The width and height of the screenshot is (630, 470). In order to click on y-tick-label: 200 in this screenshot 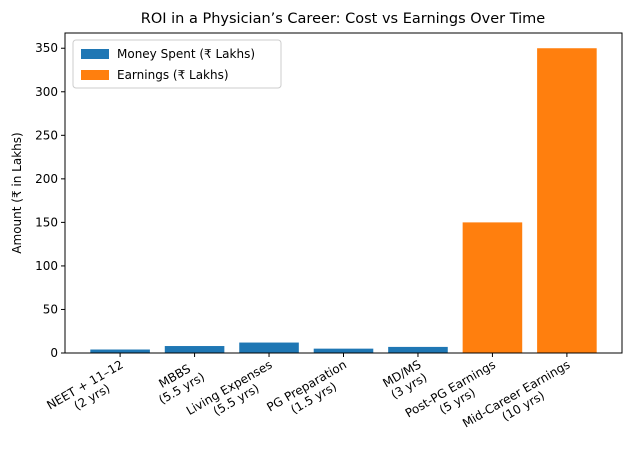, I will do `click(46, 179)`.